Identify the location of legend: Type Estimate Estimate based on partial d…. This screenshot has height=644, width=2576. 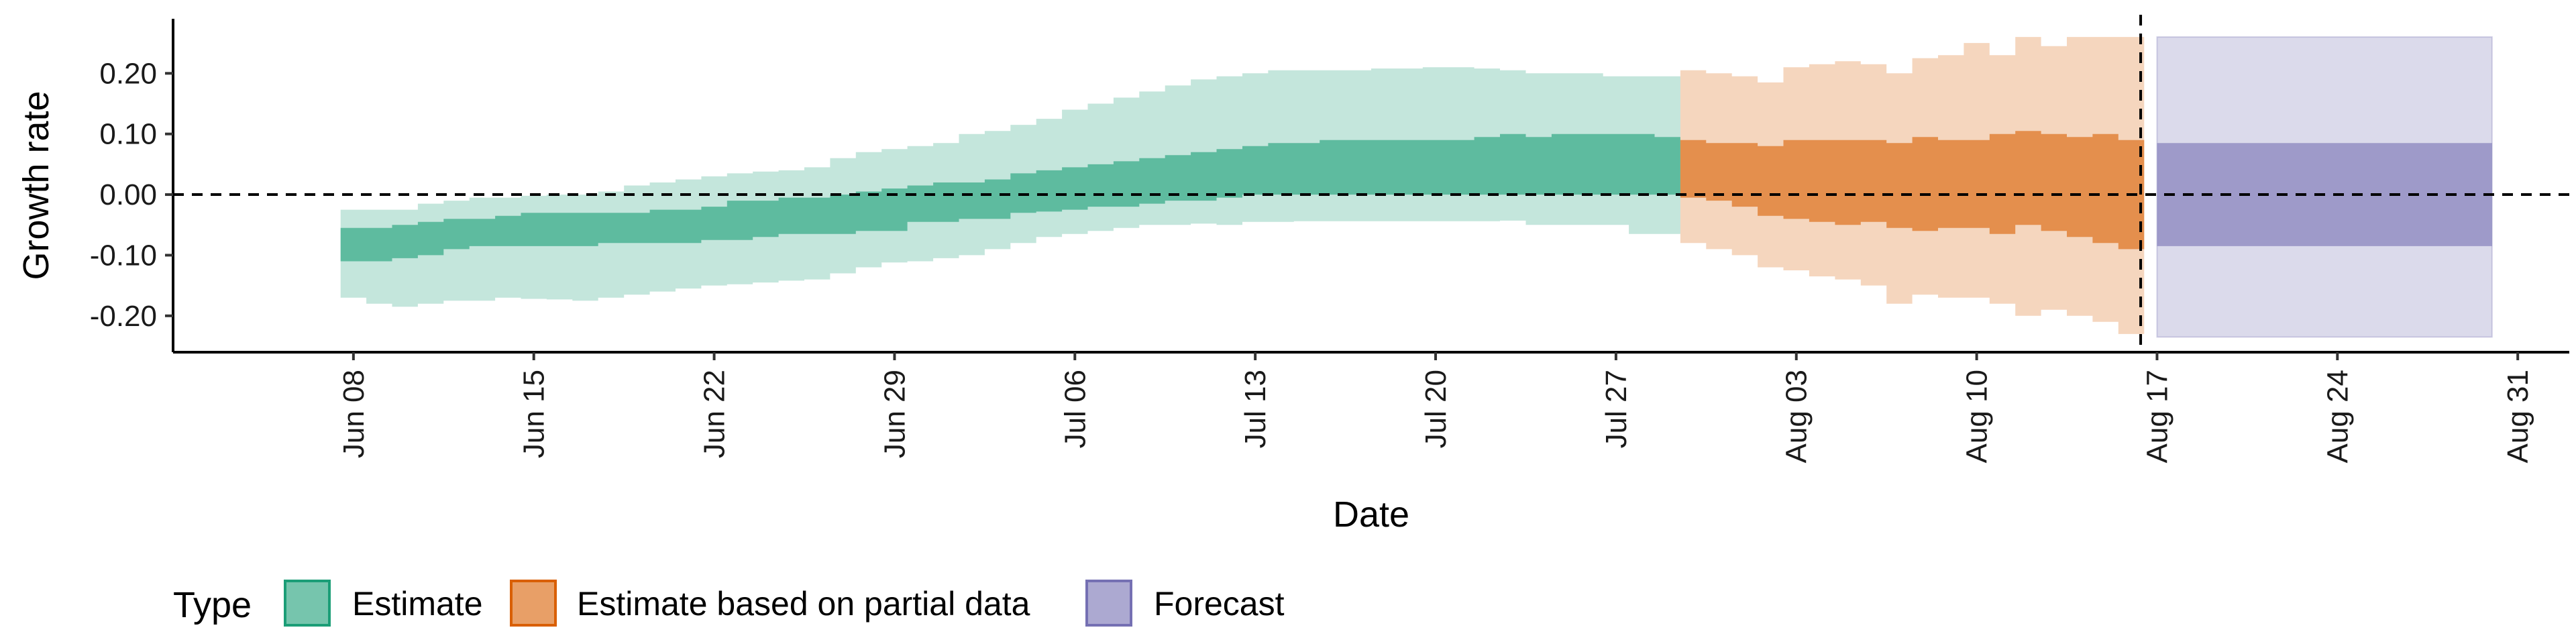
(729, 603).